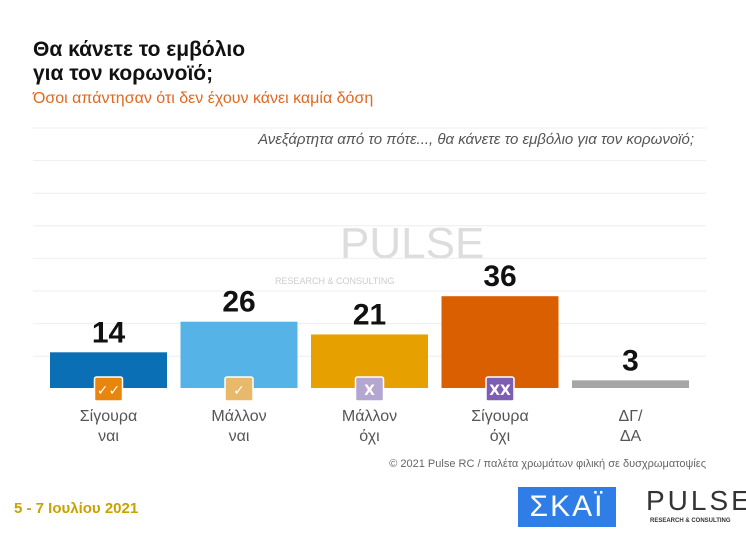  What do you see at coordinates (499, 276) in the screenshot?
I see `data-label: 36` at bounding box center [499, 276].